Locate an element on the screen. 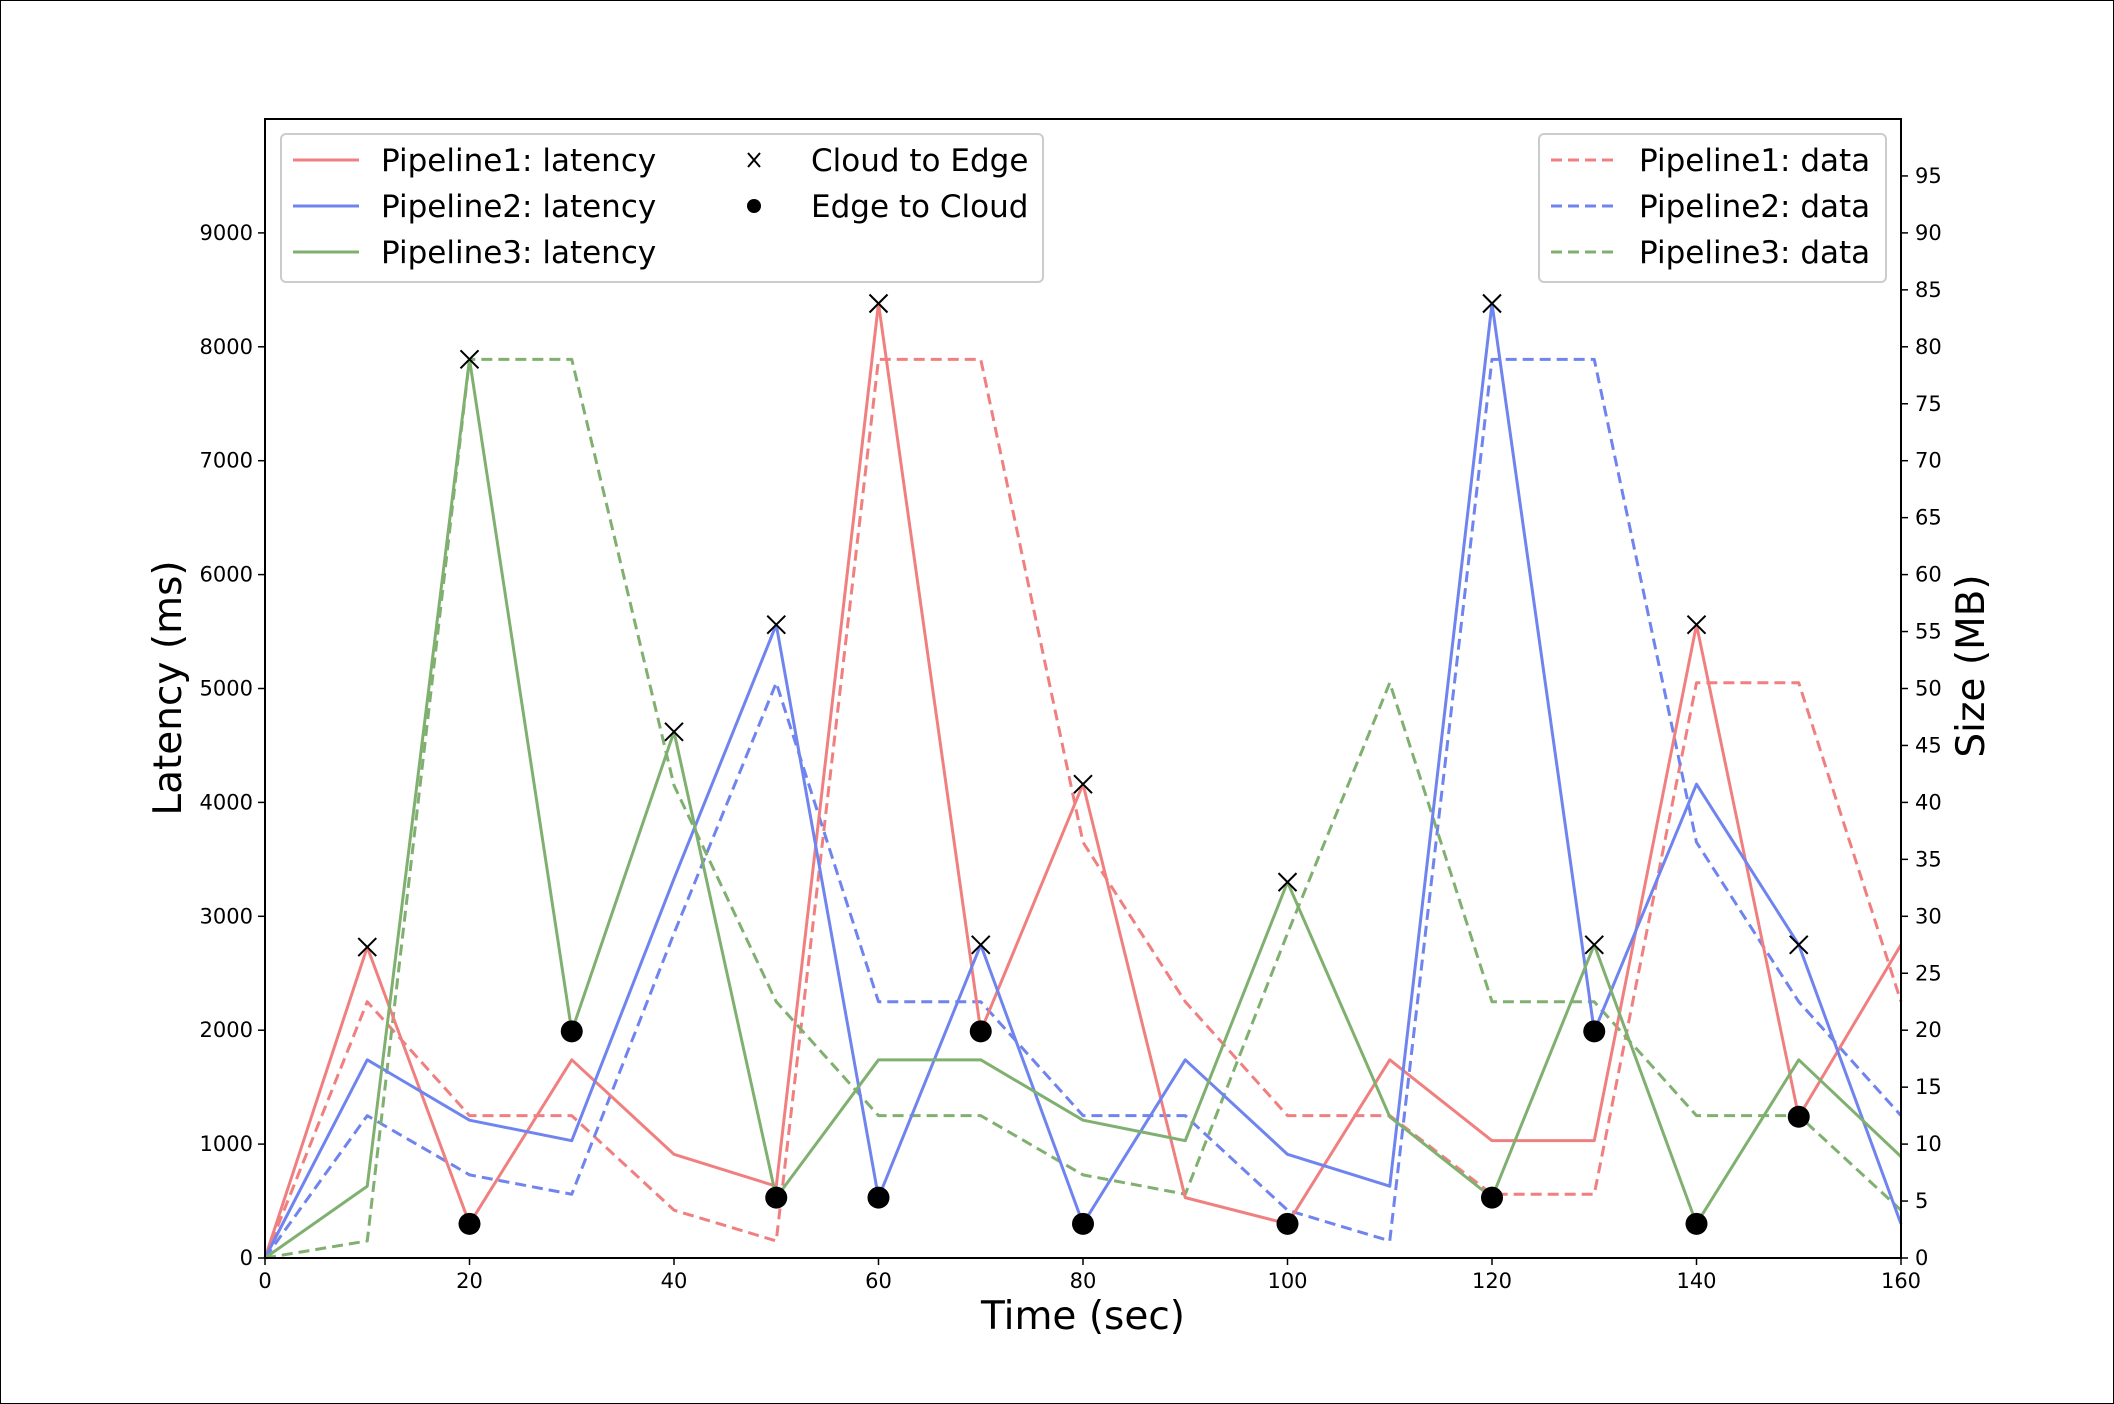 Image resolution: width=2114 pixels, height=1404 pixels. x-tick-label: 60 is located at coordinates (878, 1281).